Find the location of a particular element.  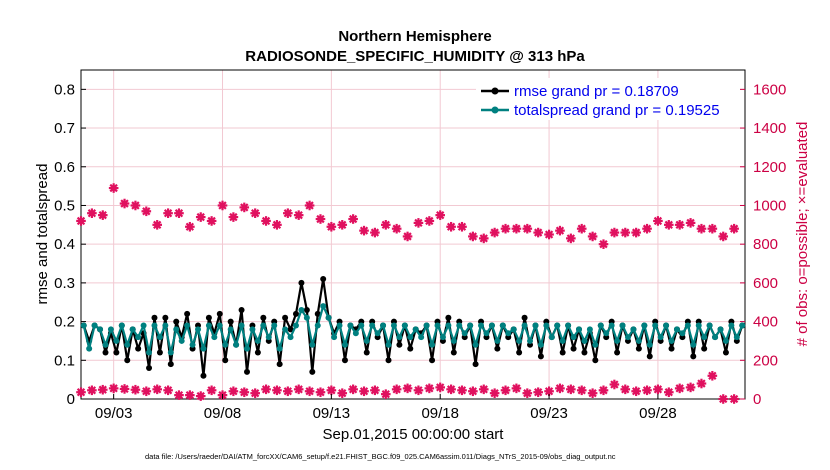

y-tick-label: 0.5 is located at coordinates (64, 205).